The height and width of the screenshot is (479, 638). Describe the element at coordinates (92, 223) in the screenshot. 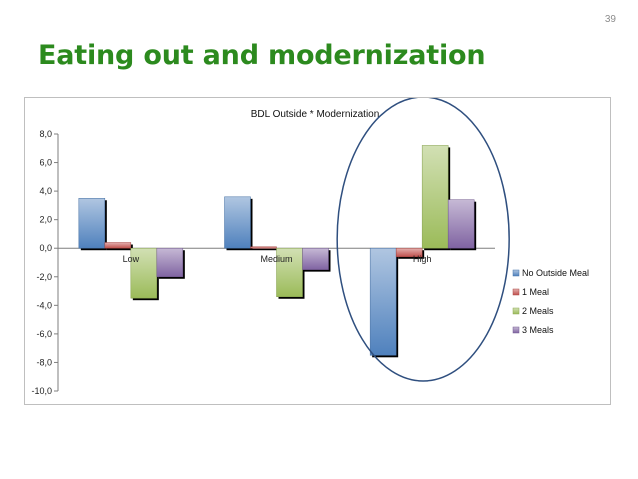

I see `bar-no-outside-meal-low` at that location.